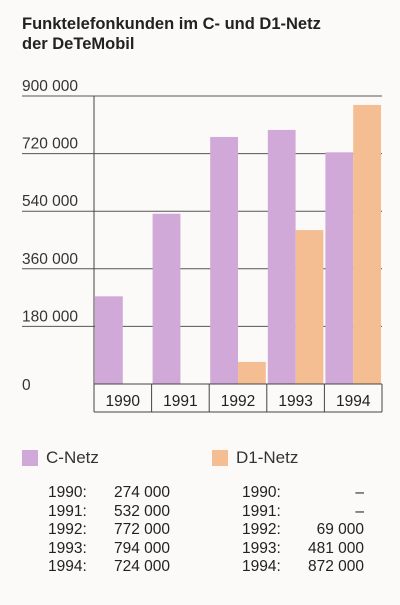 The image size is (400, 605). What do you see at coordinates (252, 372) in the screenshot?
I see `bar-d1-netz-1992` at bounding box center [252, 372].